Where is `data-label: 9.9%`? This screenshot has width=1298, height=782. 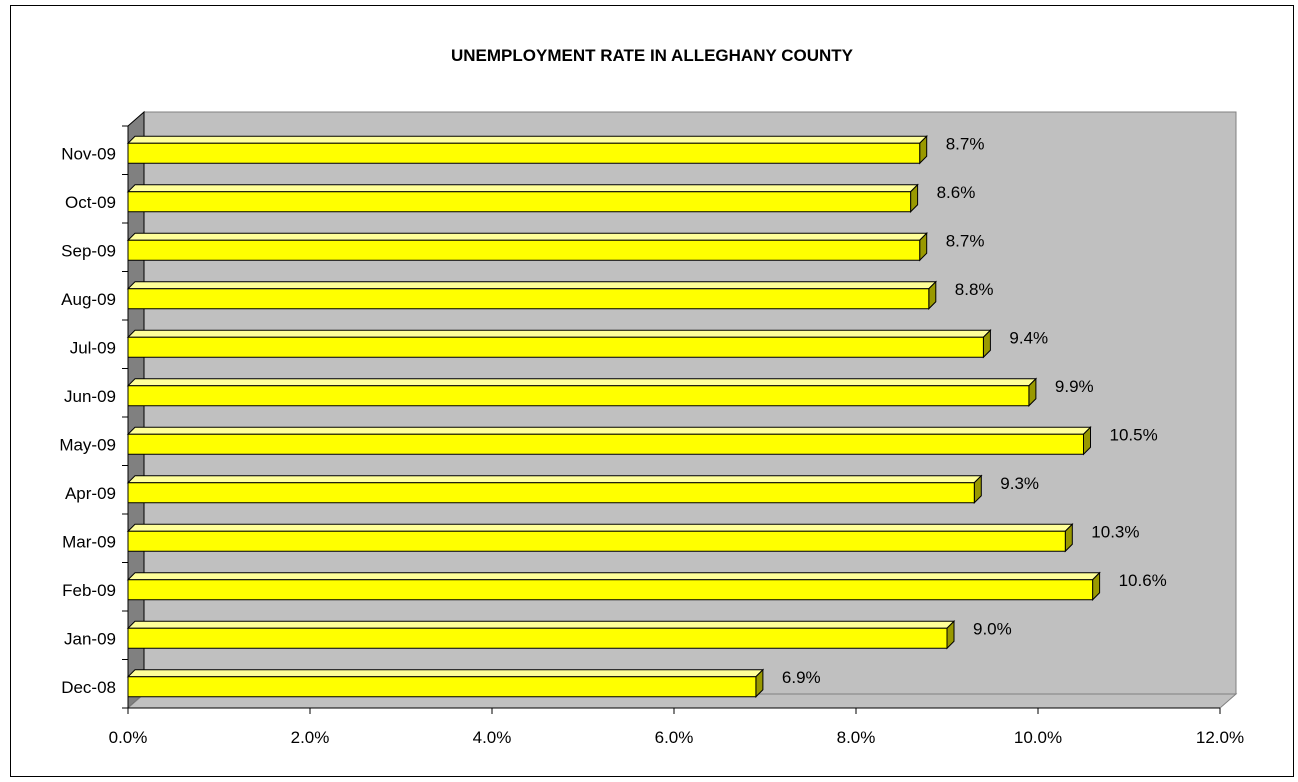
data-label: 9.9% is located at coordinates (1074, 386).